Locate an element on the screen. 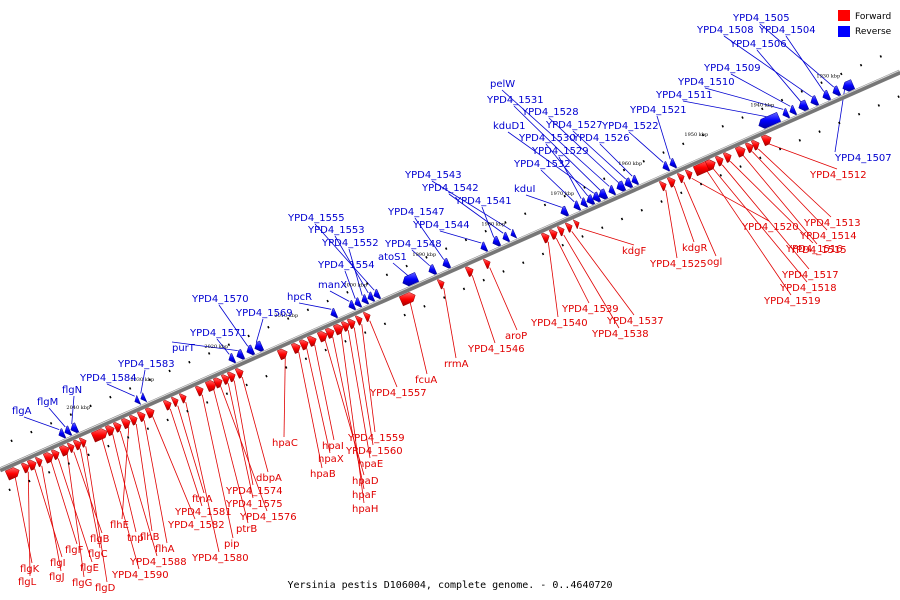  gene-label: YPD4_1539 is located at coordinates (590, 309).